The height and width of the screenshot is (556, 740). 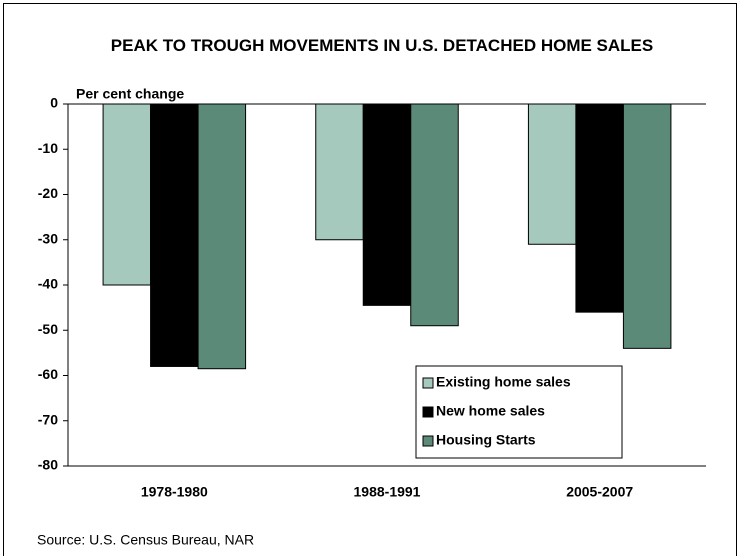 I want to click on x-tick-label: 1978-1980, so click(x=174, y=492).